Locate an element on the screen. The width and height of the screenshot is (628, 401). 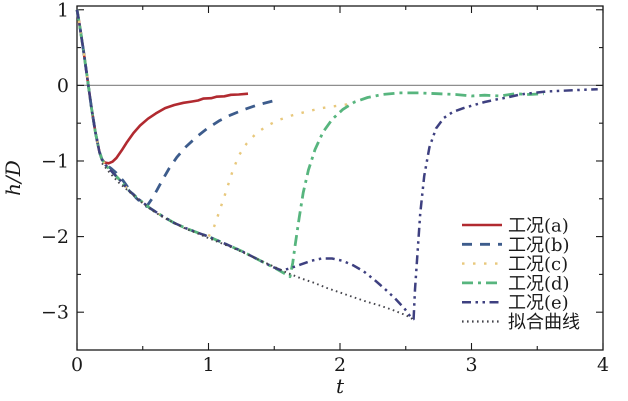
x-tick-label: 3 is located at coordinates (471, 365).